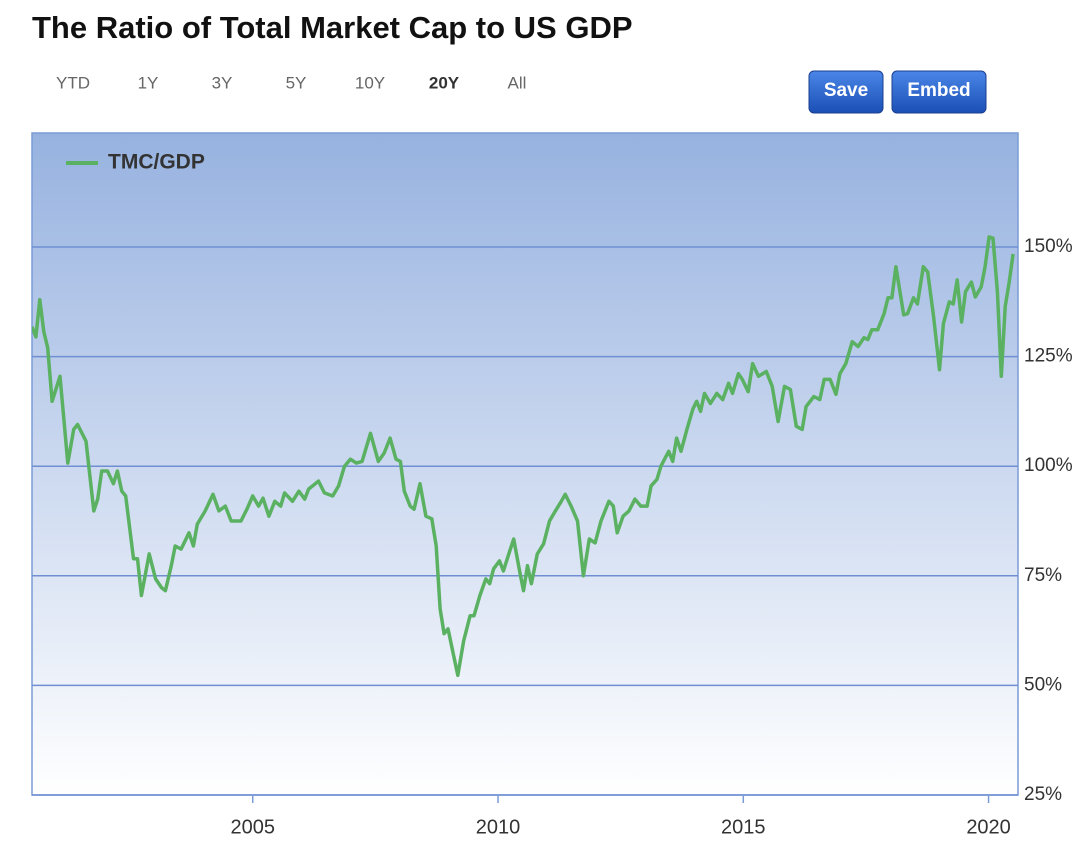  Describe the element at coordinates (370, 82) in the screenshot. I see `range-button: 10Y` at that location.